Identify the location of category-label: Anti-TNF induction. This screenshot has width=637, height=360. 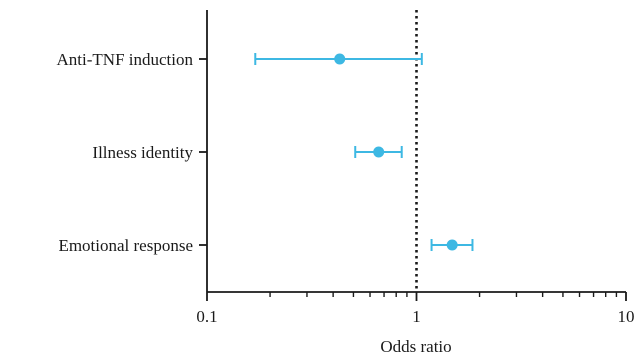
(125, 59).